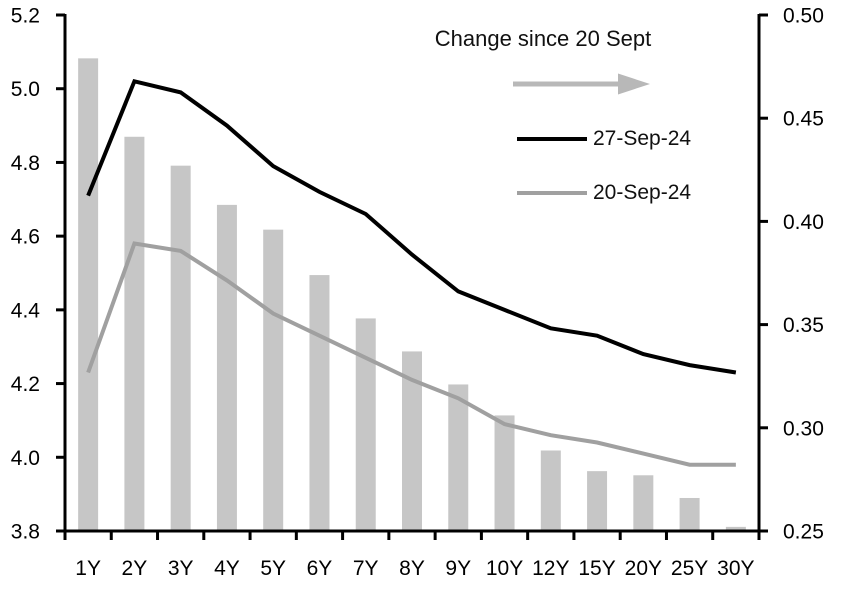 This screenshot has height=589, width=852. I want to click on bar-30Y, so click(735, 528).